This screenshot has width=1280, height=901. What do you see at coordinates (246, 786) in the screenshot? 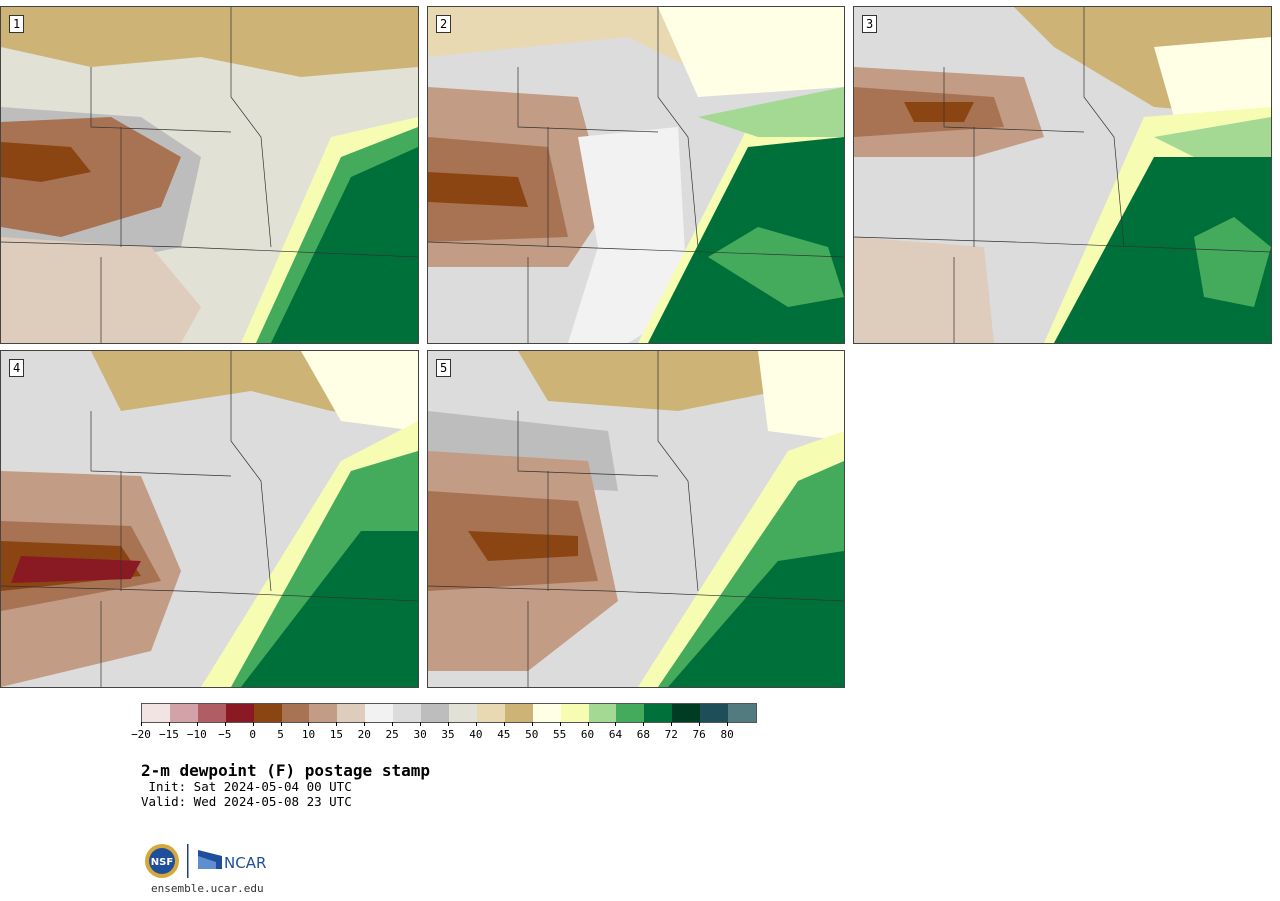
I see `init-time: Init: Sat 2024-05-04 00 UTC` at bounding box center [246, 786].